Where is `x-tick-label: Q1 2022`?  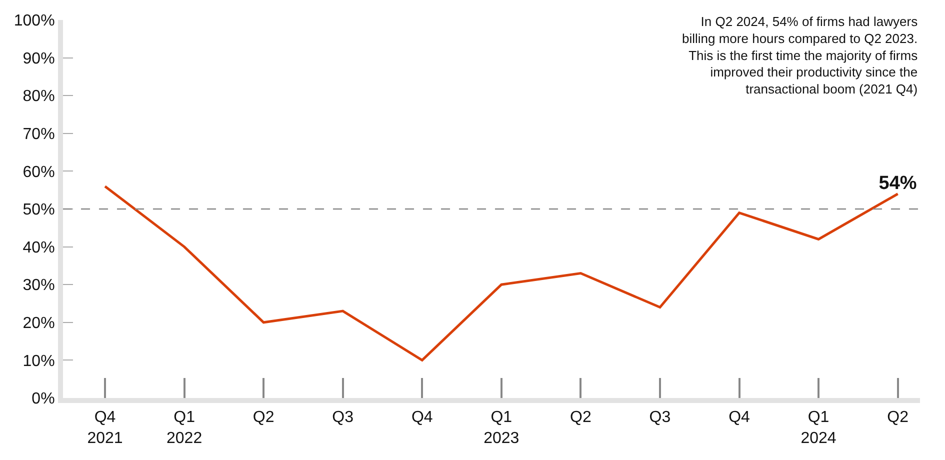
x-tick-label: Q1 2022 is located at coordinates (184, 428).